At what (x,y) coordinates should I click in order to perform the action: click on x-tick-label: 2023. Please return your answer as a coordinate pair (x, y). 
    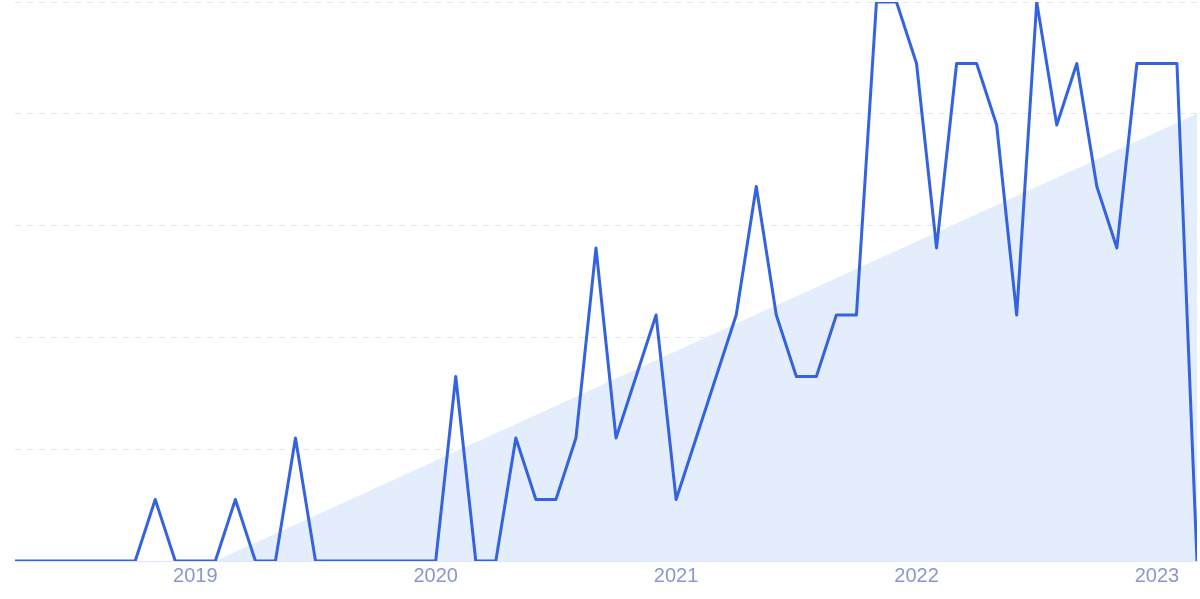
    Looking at the image, I should click on (1157, 574).